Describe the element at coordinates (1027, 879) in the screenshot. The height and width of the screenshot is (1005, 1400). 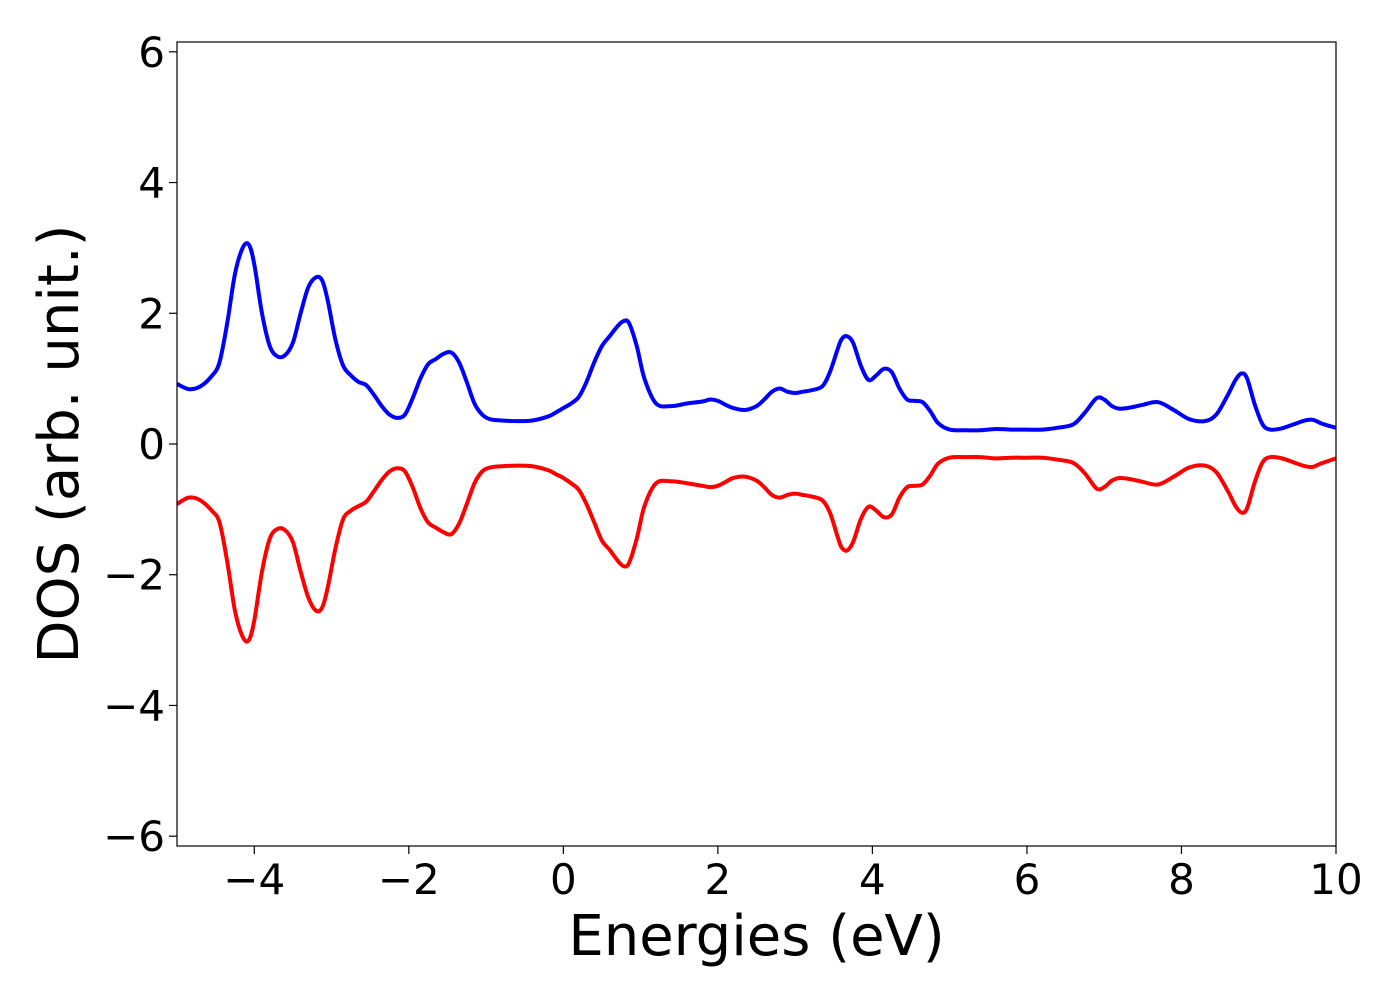
I see `x-tick-label: 6` at that location.